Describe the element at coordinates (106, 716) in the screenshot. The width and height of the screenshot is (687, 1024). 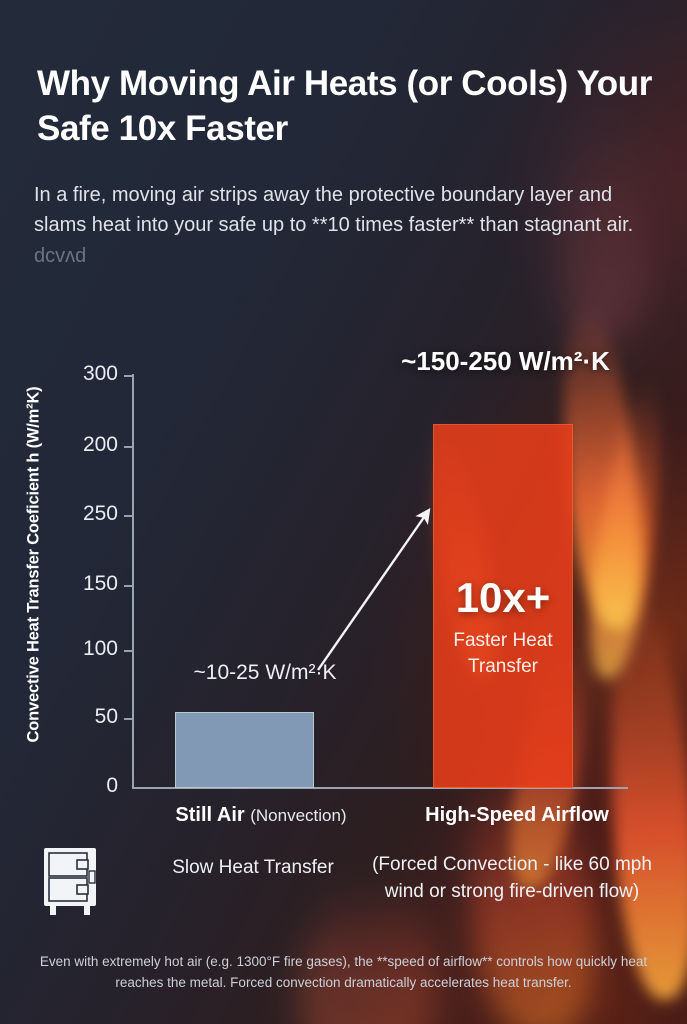
I see `y-tick-label: 50` at that location.